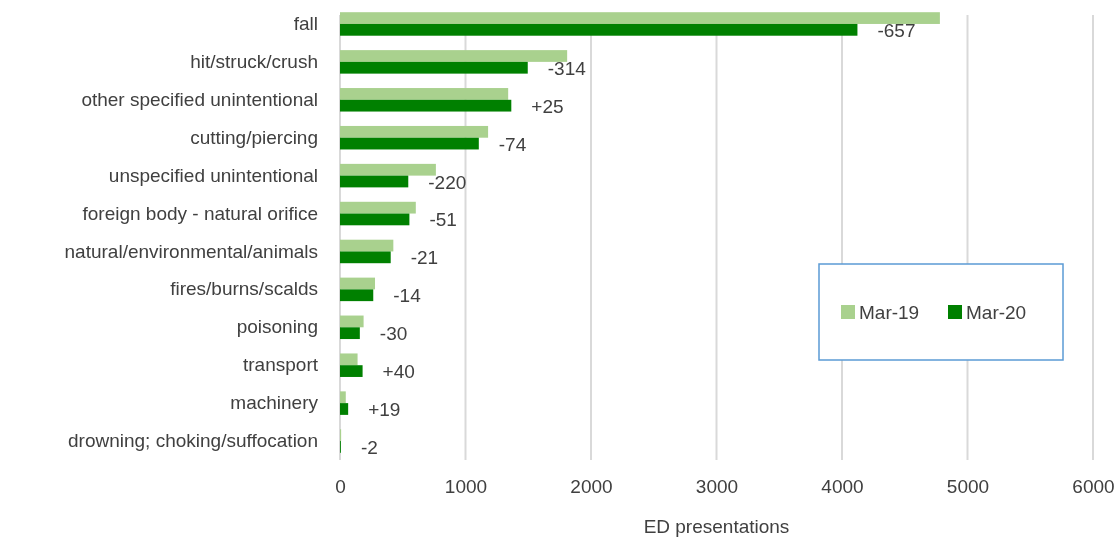 The width and height of the screenshot is (1118, 546). What do you see at coordinates (716, 526) in the screenshot?
I see `x-axis-title: ED presentations` at bounding box center [716, 526].